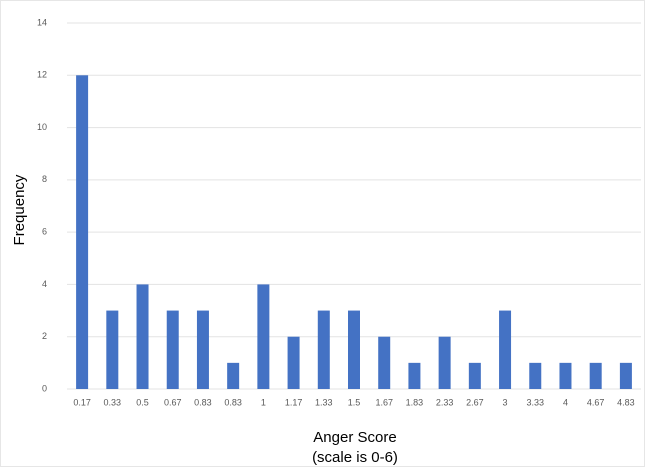 The height and width of the screenshot is (467, 645). What do you see at coordinates (294, 402) in the screenshot?
I see `x-tick-label: 1.17` at bounding box center [294, 402].